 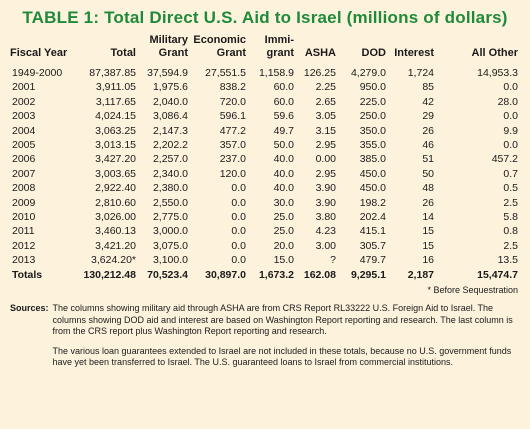 I want to click on fiscal-year-cell: 2007, so click(x=24, y=173).